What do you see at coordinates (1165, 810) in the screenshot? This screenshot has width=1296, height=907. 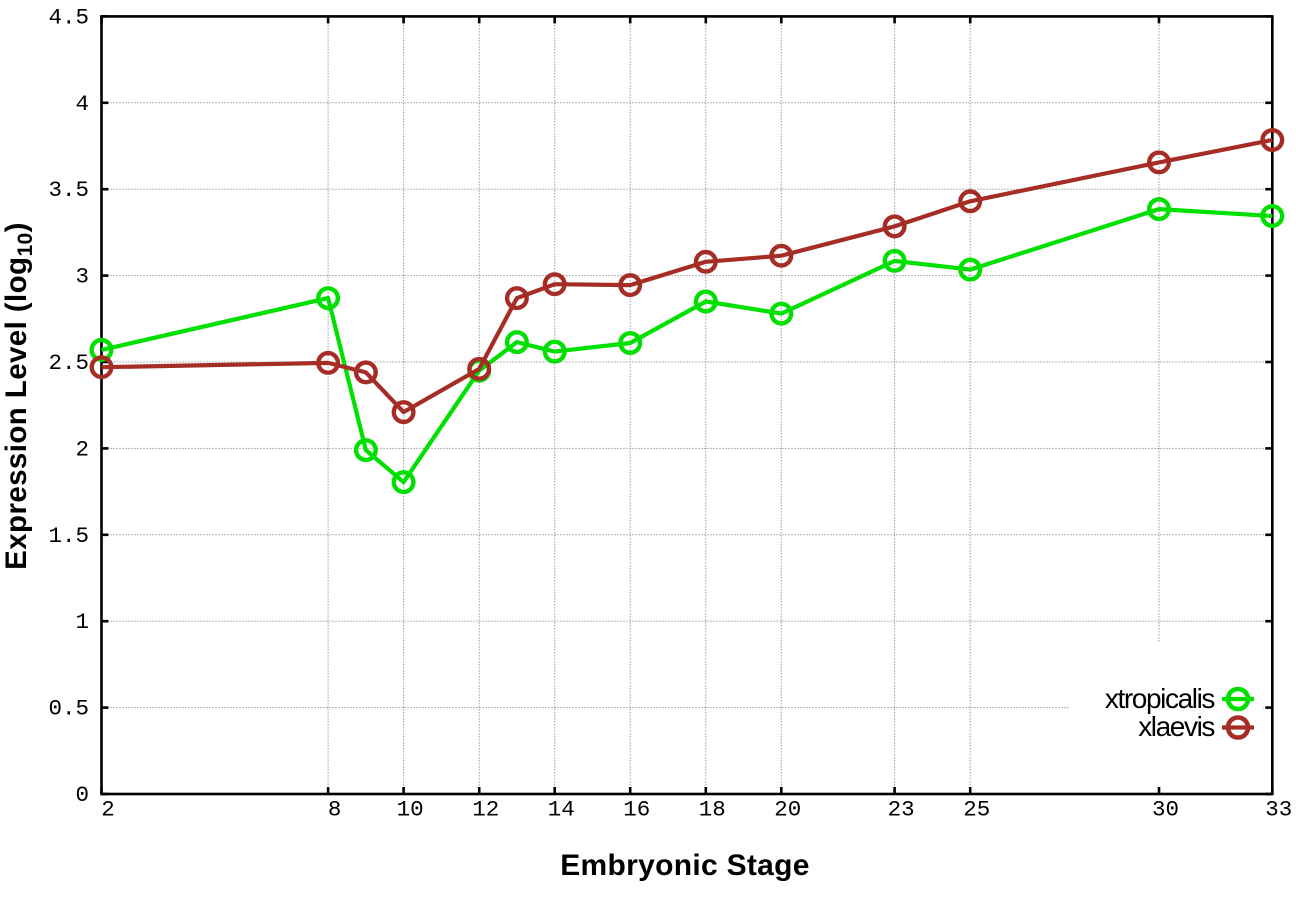 I see `svg-text: 30` at bounding box center [1165, 810].